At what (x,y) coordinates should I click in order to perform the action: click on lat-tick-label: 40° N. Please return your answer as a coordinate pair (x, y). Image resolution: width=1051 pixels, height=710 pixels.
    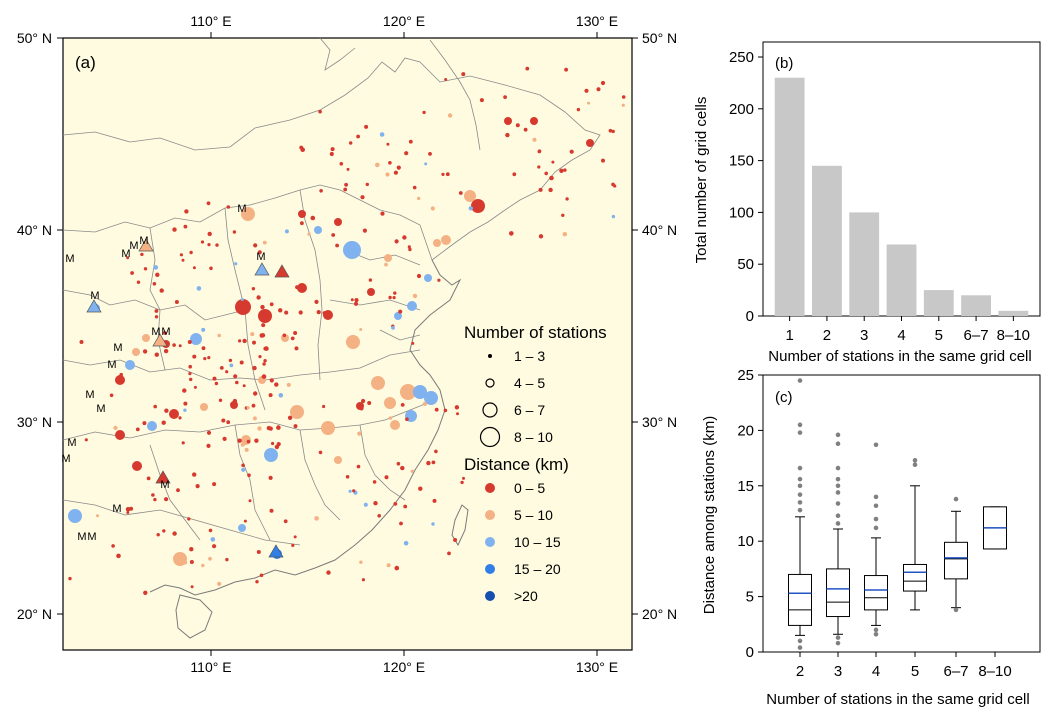
    Looking at the image, I should click on (659, 230).